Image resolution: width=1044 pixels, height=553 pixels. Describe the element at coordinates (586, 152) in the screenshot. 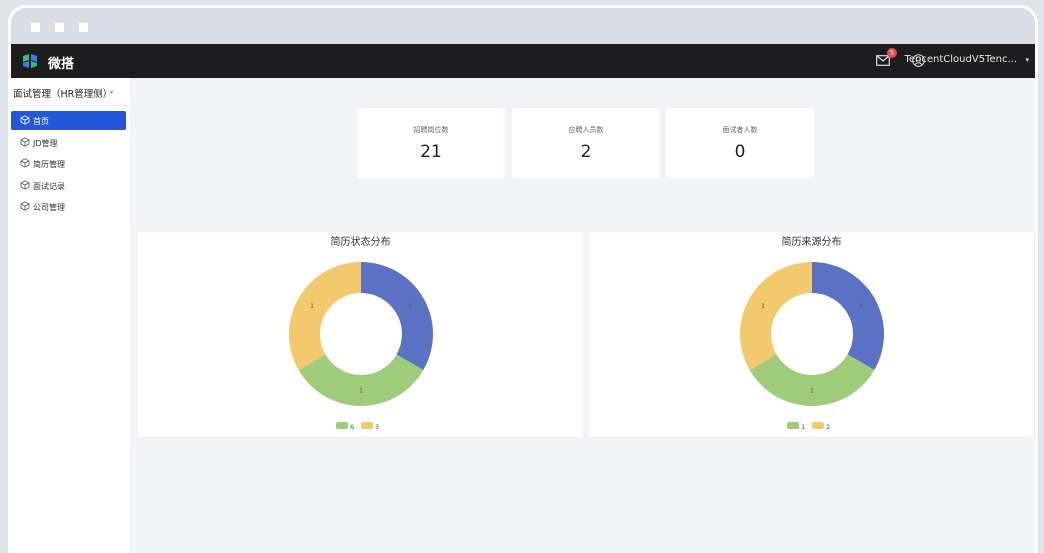

I see `stat-value: 2` at that location.